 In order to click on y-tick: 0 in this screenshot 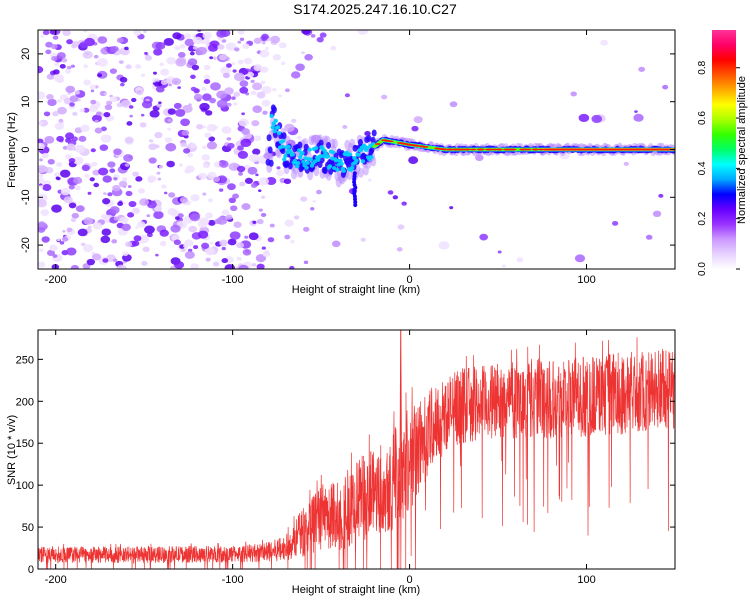, I will do `click(347, 149)`.